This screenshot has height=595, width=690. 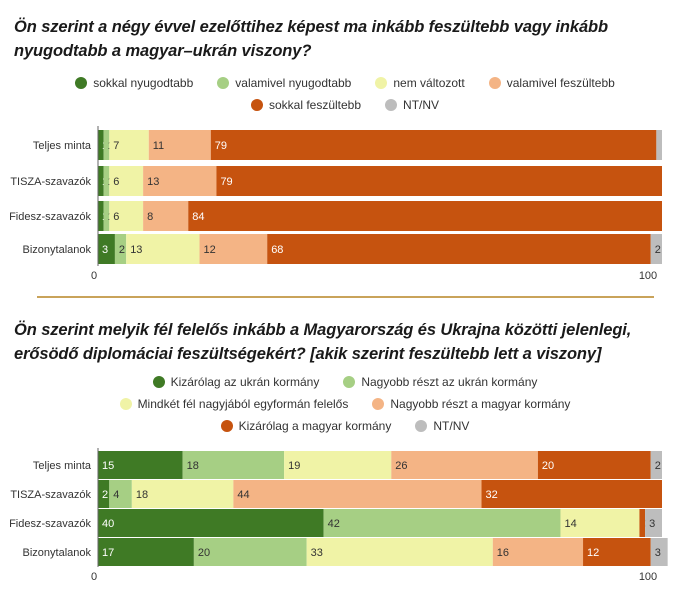 I want to click on chart-2-legend-row-3: Kizárólag a magyar kormány NT/NV, so click(x=345, y=426).